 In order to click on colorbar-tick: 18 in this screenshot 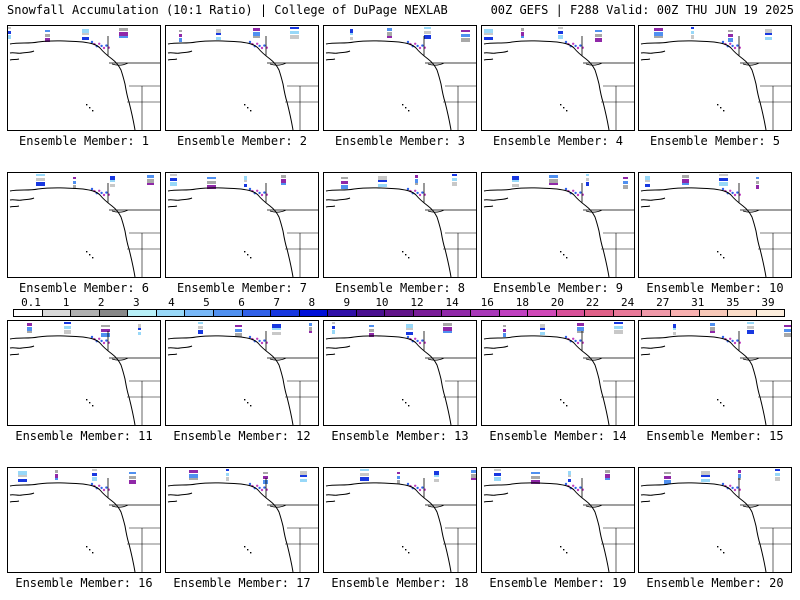, I will do `click(522, 302)`.